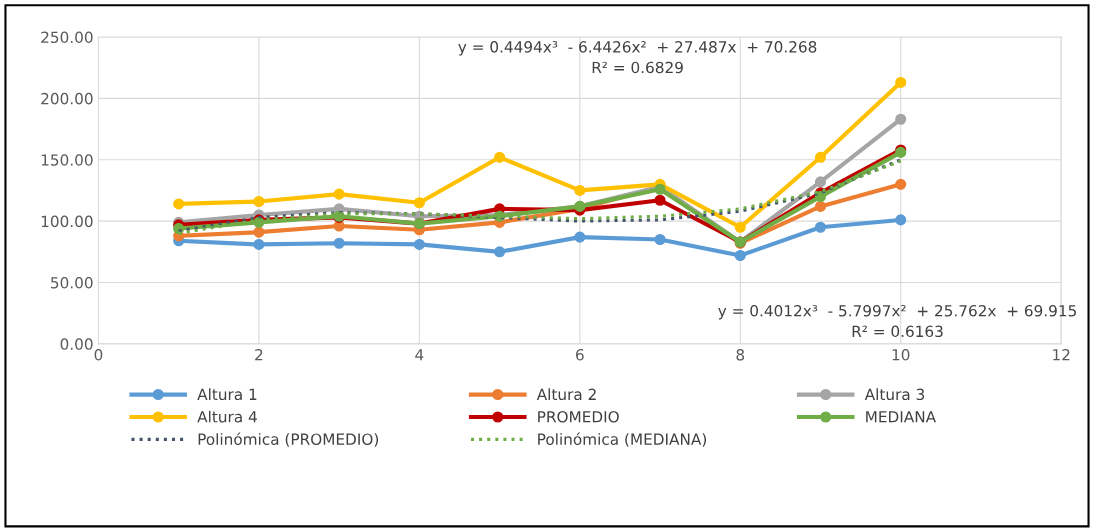 Image resolution: width=1094 pixels, height=529 pixels. Describe the element at coordinates (419, 355) in the screenshot. I see `x-tick-label: 4` at that location.